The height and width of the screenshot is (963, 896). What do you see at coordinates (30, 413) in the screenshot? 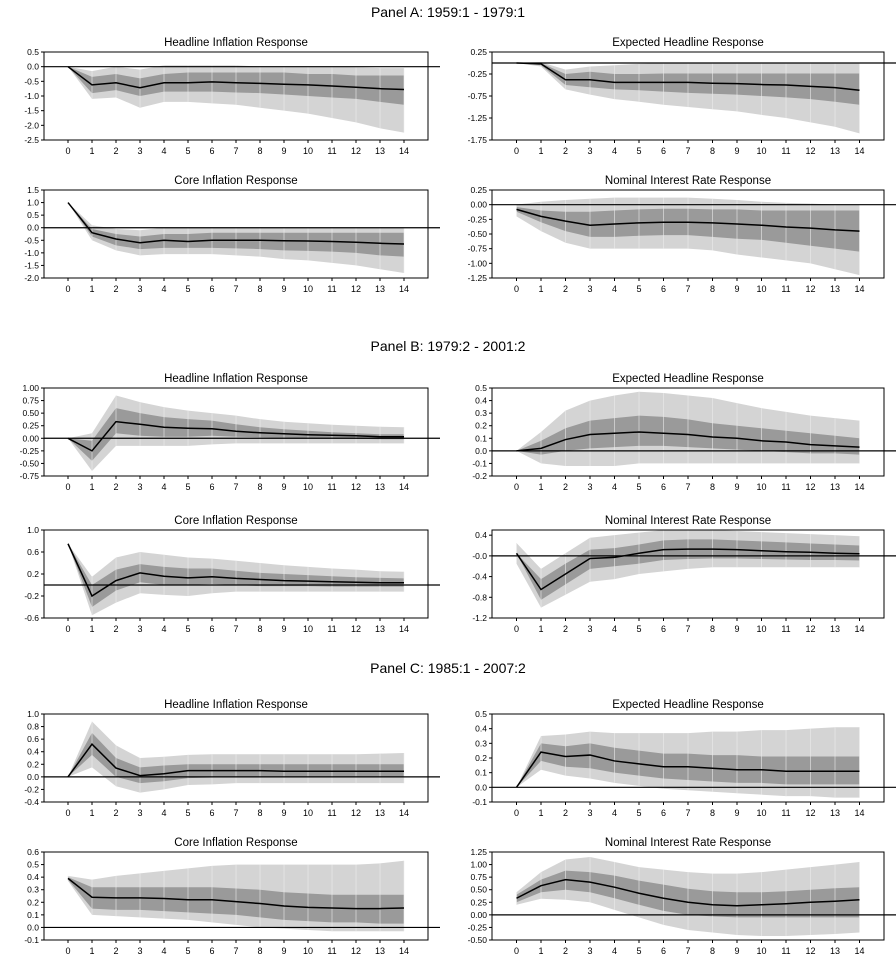
I see `y-tick-label: 0.50` at bounding box center [30, 413].